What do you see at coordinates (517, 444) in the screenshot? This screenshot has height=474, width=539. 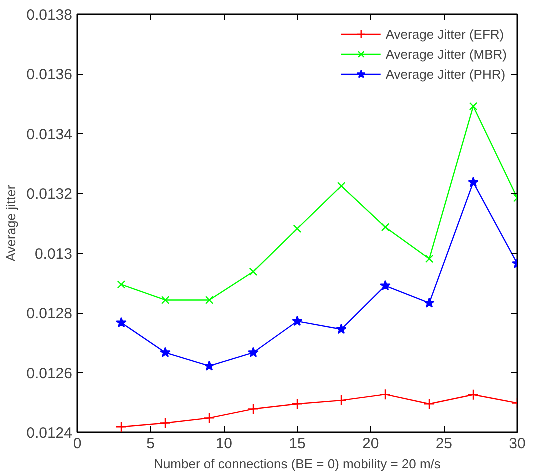 I see `x-tick-label: 30` at bounding box center [517, 444].